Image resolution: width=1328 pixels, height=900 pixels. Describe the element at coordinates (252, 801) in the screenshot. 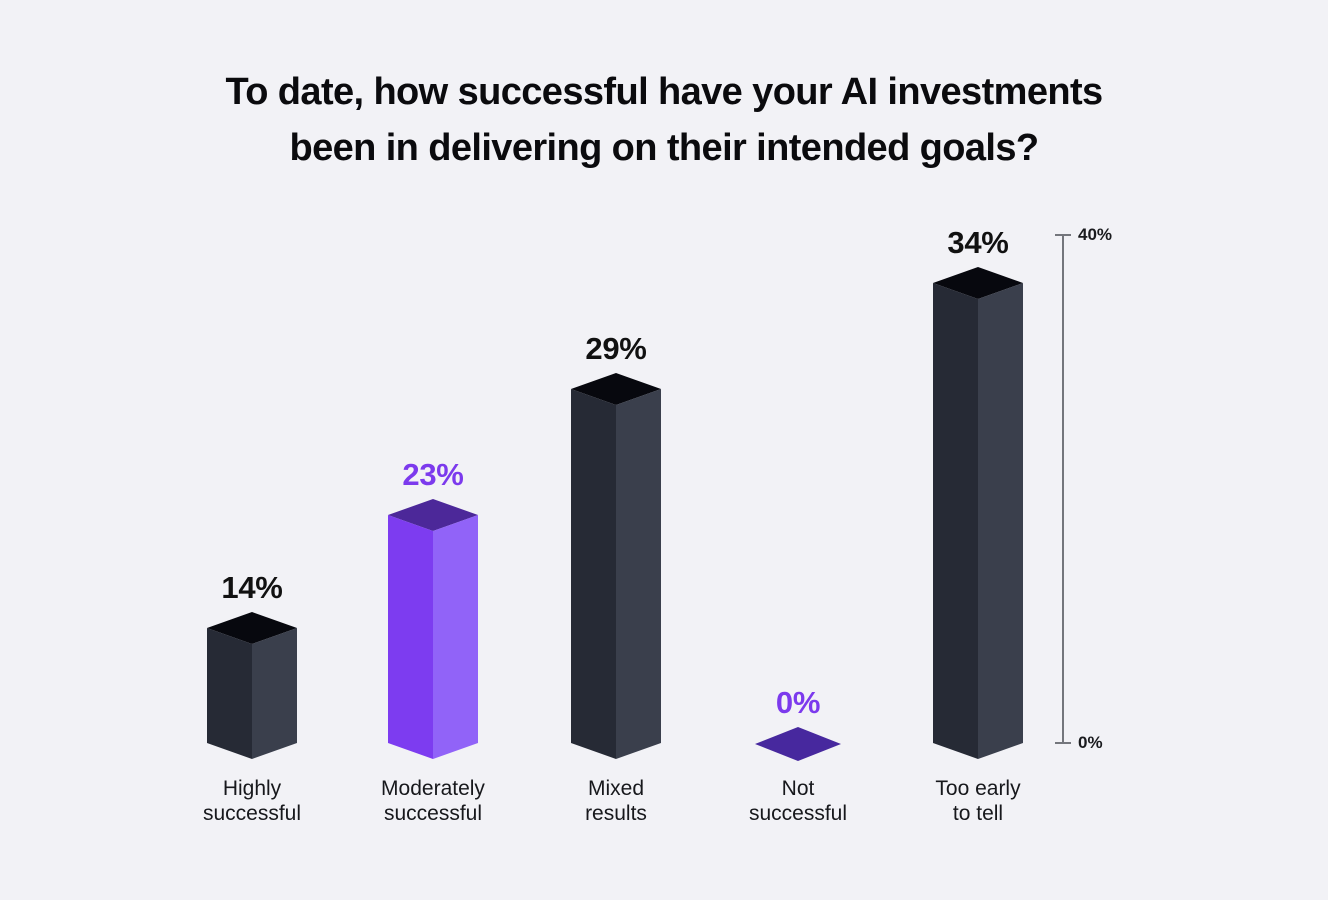

I see `bar-category-label-highly-successful: Highly successful` at that location.